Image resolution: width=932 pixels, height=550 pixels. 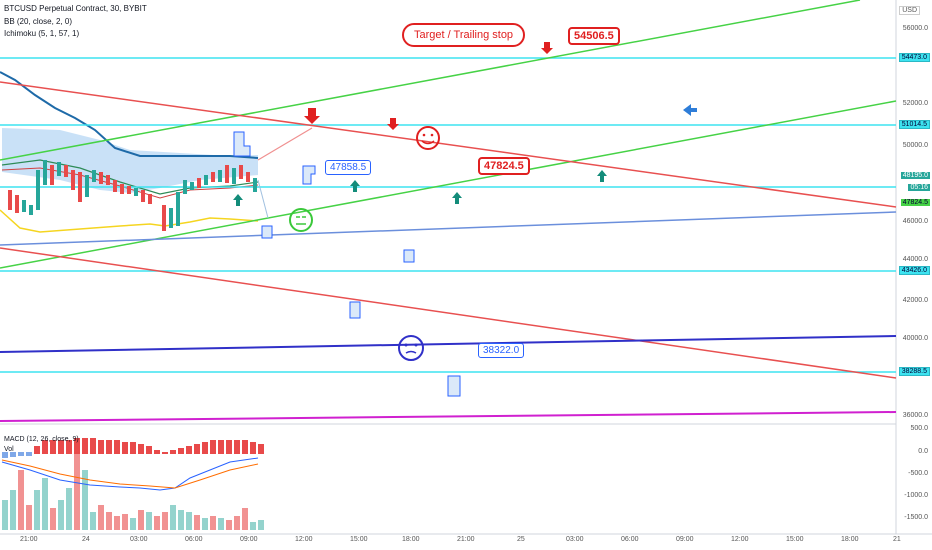 What do you see at coordinates (448, 344) in the screenshot?
I see `navy-trendline` at bounding box center [448, 344].